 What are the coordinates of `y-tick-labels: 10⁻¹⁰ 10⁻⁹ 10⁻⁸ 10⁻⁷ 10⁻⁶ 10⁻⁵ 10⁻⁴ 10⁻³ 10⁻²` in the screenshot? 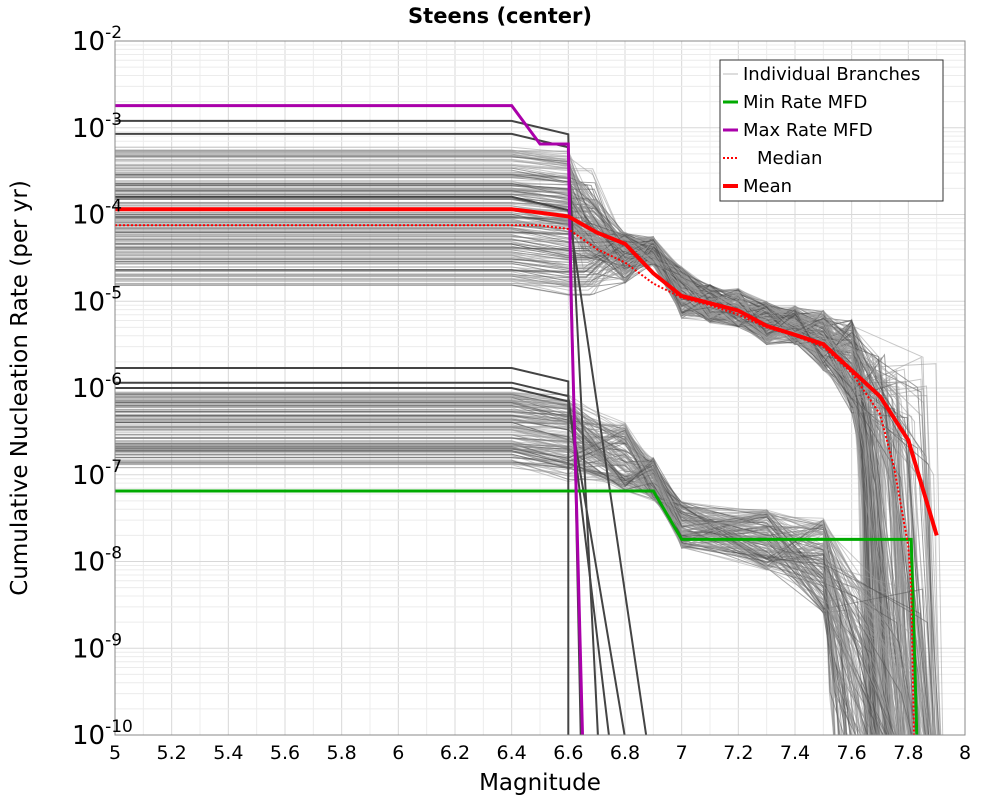 It's located at (102, 387).